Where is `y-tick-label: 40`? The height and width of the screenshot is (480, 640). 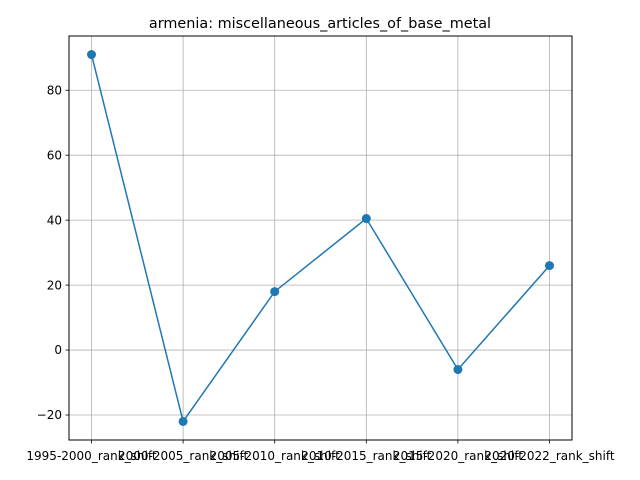
y-tick-label: 40 is located at coordinates (54, 220).